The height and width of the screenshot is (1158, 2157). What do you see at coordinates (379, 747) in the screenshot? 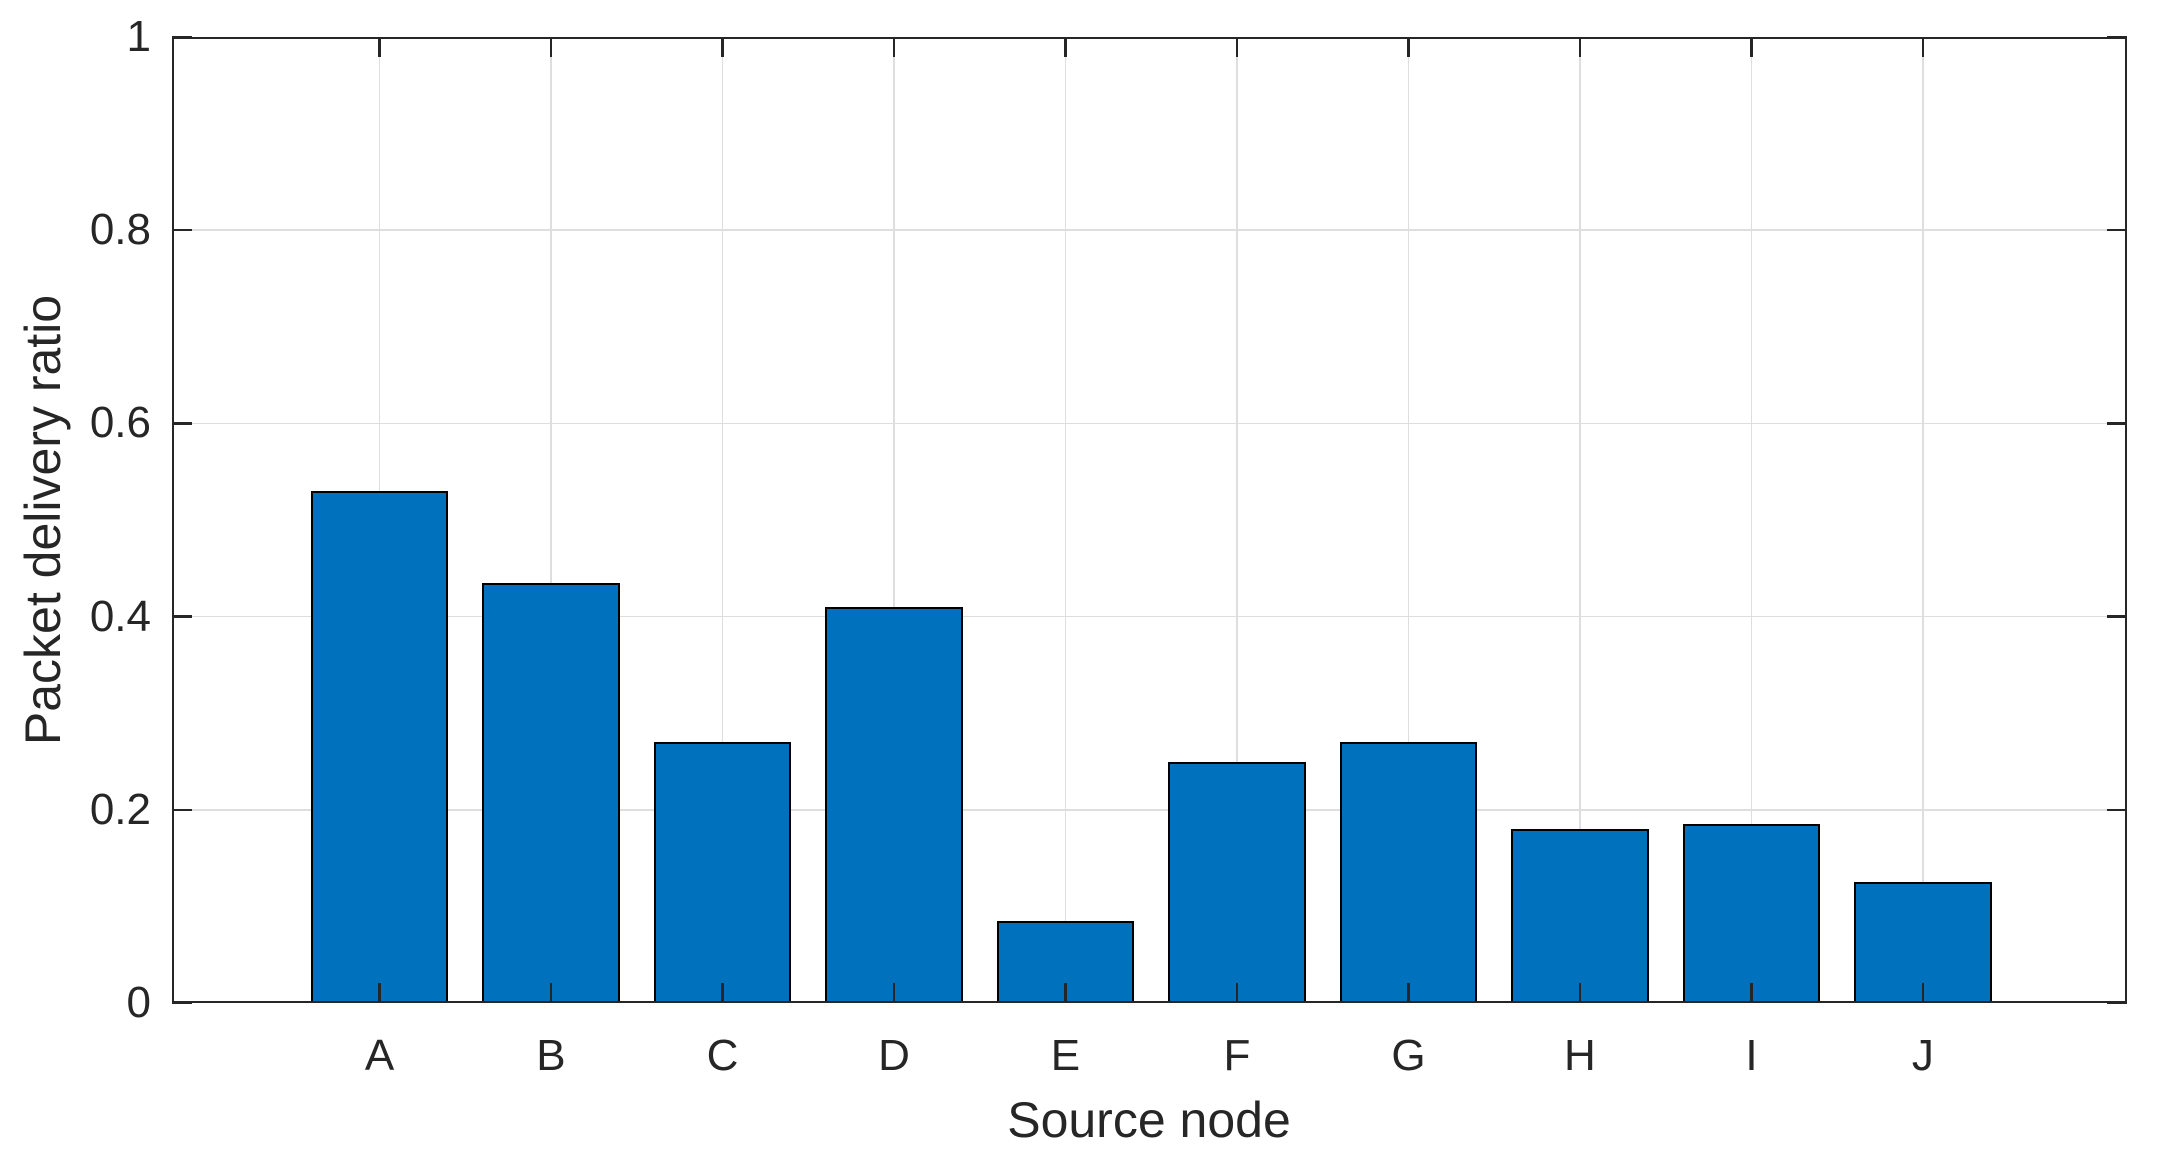
I see `bar-A` at bounding box center [379, 747].